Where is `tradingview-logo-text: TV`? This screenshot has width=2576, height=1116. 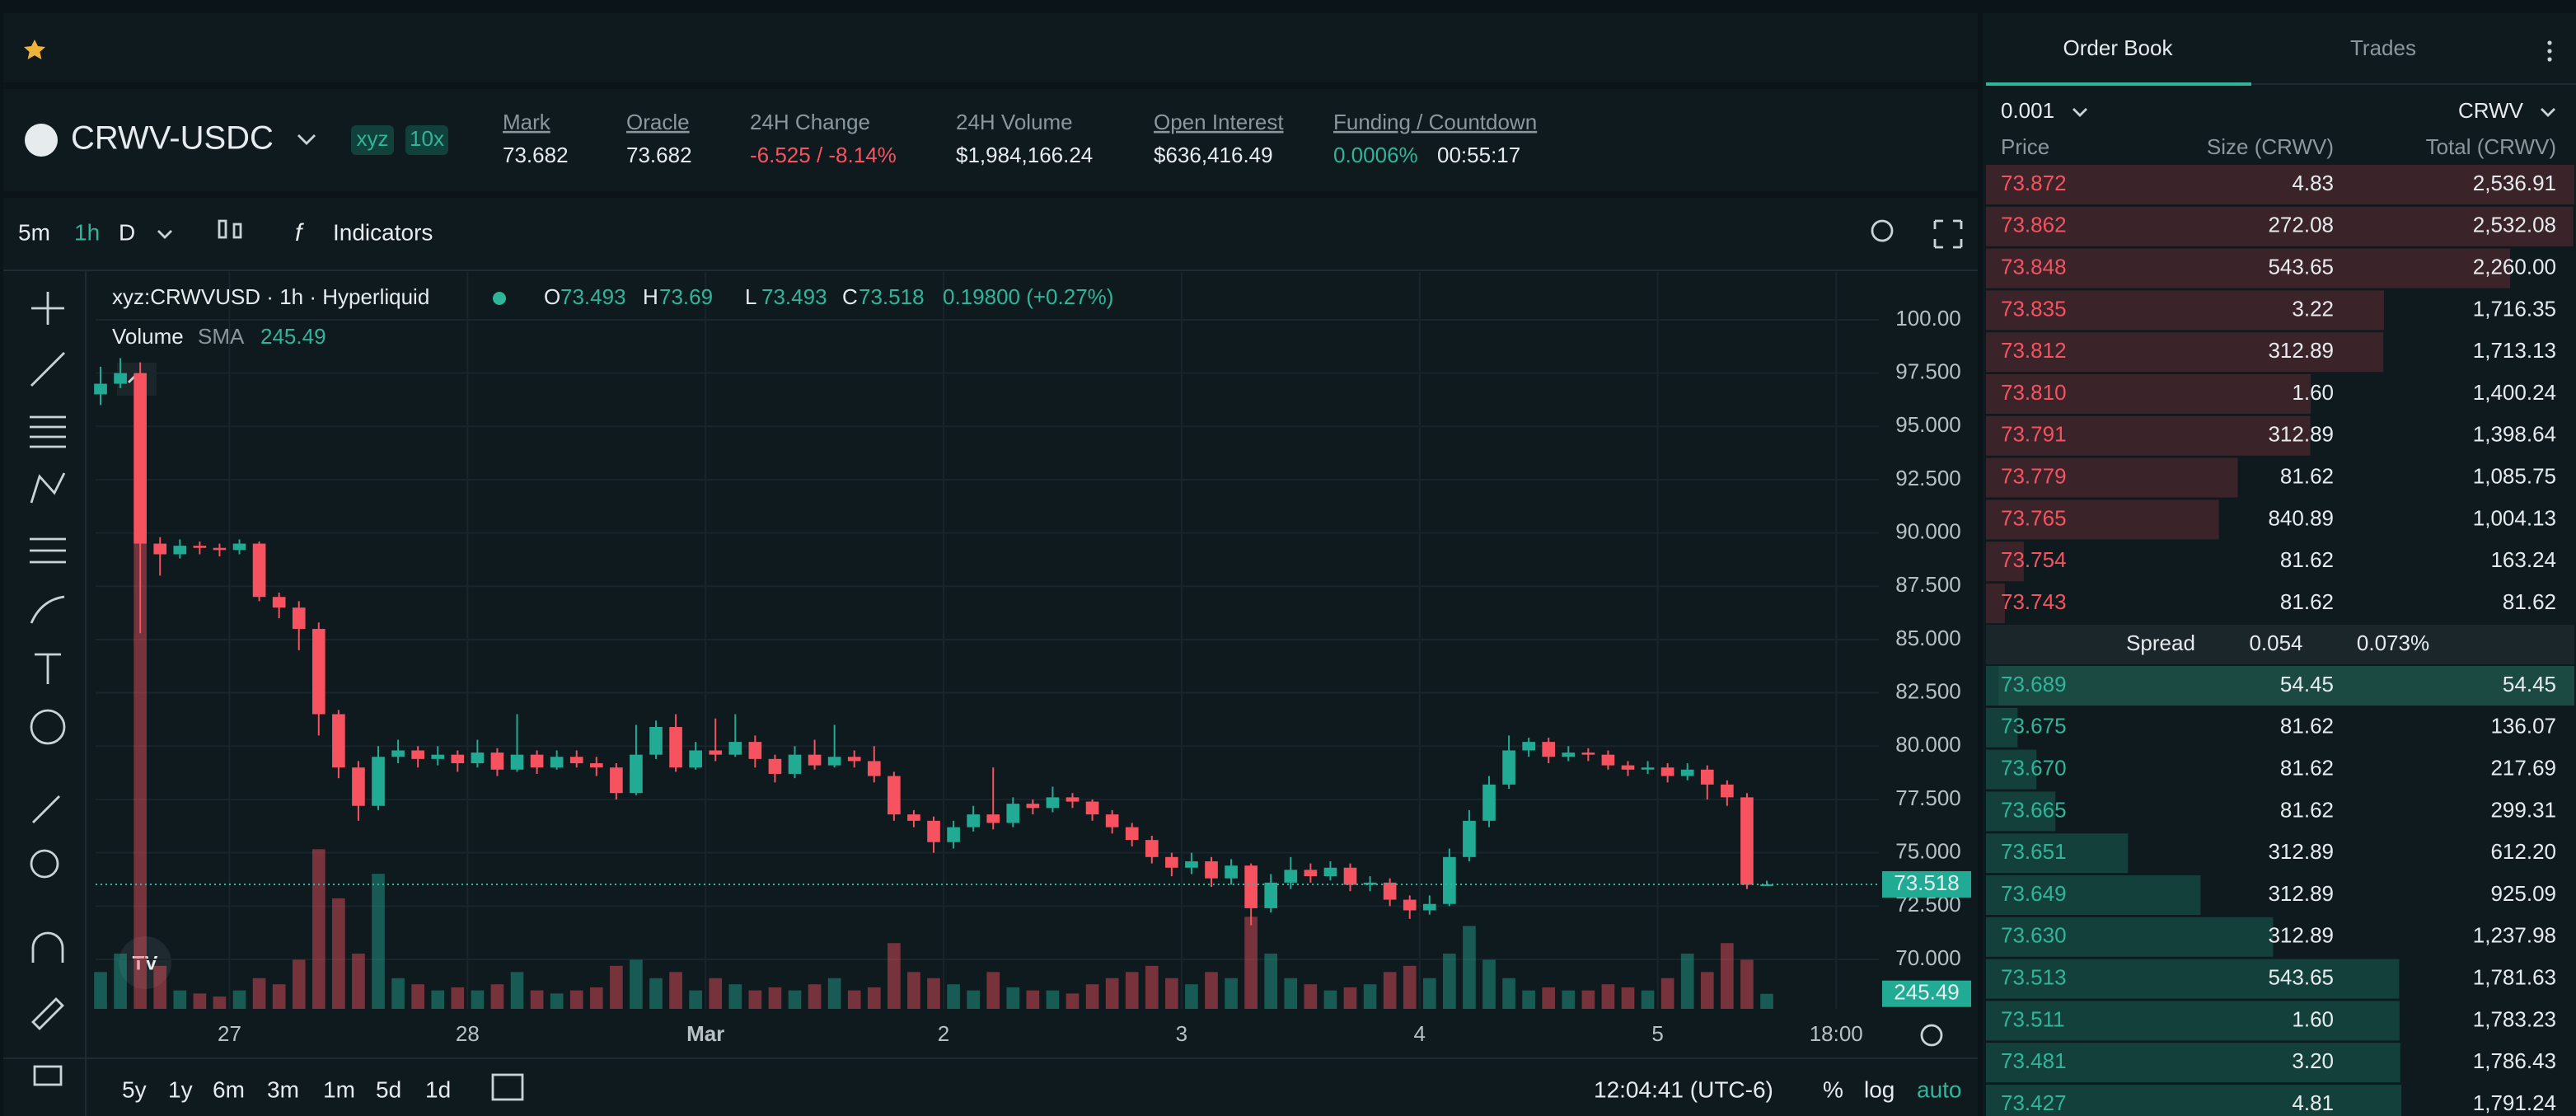 tradingview-logo-text: TV is located at coordinates (145, 963).